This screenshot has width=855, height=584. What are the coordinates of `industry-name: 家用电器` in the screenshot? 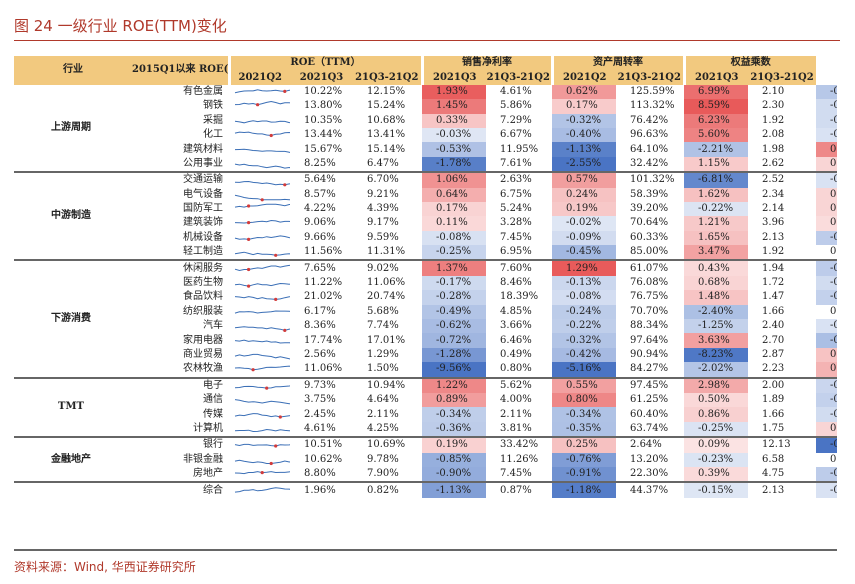 It's located at (203, 340).